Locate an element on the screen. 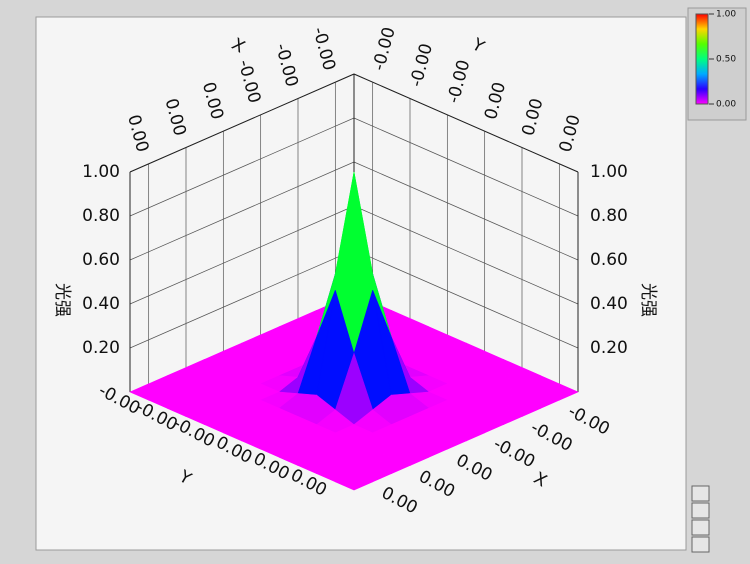 This screenshot has width=750, height=564. graph-buttons is located at coordinates (700, 519).